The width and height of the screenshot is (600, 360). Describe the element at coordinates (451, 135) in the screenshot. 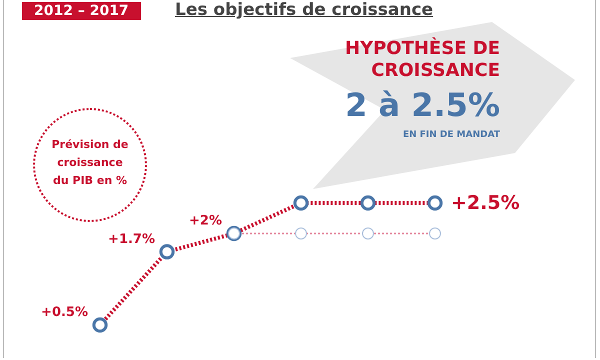

I see `text: EN FIN DE MANDAT` at that location.